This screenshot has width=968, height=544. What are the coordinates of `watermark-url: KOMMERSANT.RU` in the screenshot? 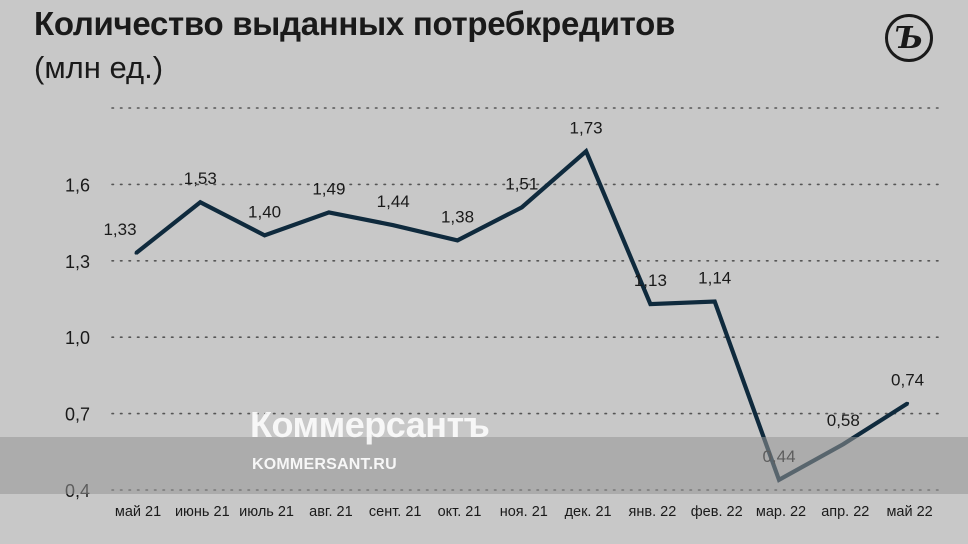 It's located at (324, 464).